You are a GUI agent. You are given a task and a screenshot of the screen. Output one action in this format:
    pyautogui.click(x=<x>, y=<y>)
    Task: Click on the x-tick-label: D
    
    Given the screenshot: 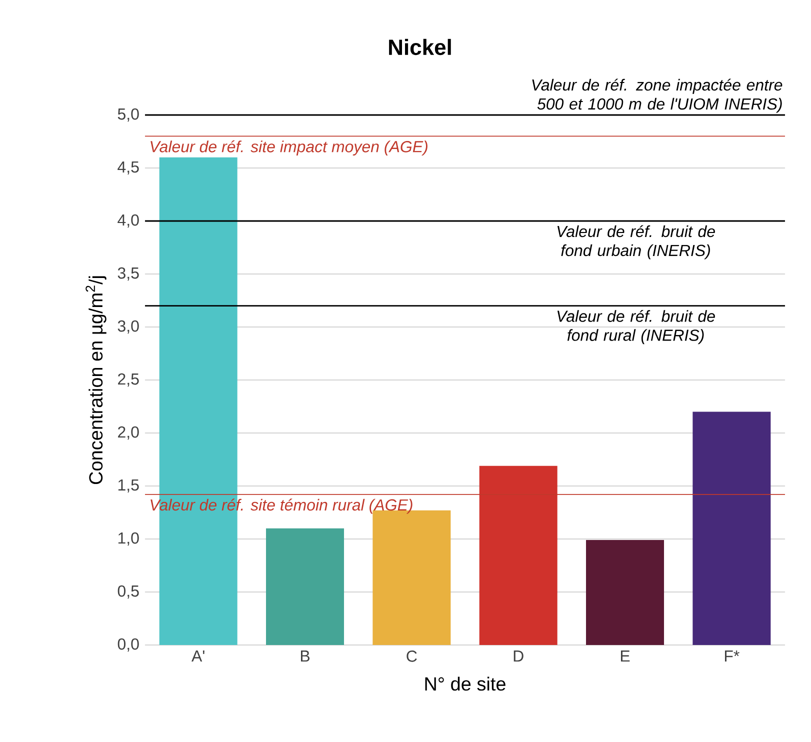 What is the action you would take?
    pyautogui.click(x=519, y=656)
    